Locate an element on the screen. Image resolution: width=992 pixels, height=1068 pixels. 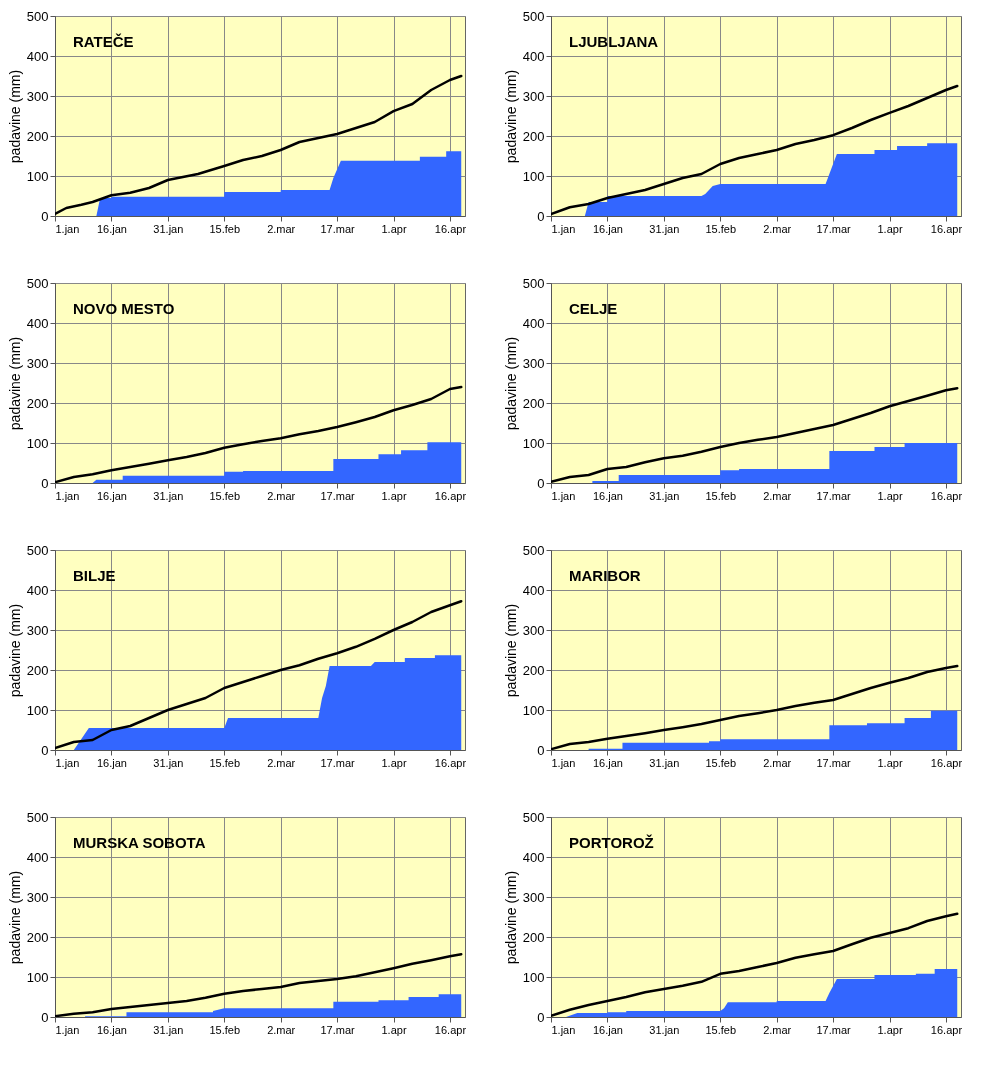
text: CELJE is located at coordinates (593, 308).